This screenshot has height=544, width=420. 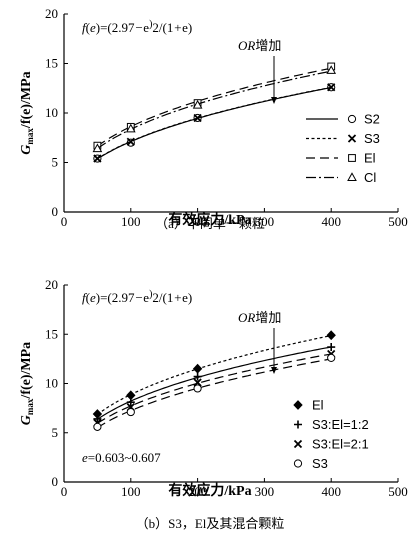 I want to click on series-Cl, so click(x=214, y=109).